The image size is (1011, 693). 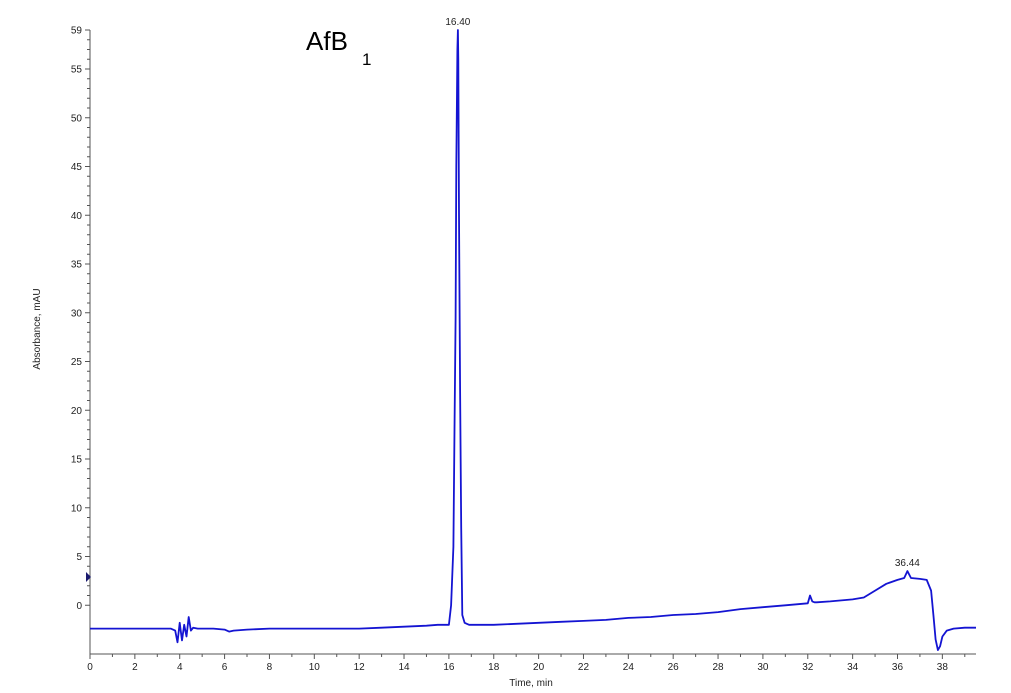 I want to click on y-tick-label: 20, so click(x=77, y=411).